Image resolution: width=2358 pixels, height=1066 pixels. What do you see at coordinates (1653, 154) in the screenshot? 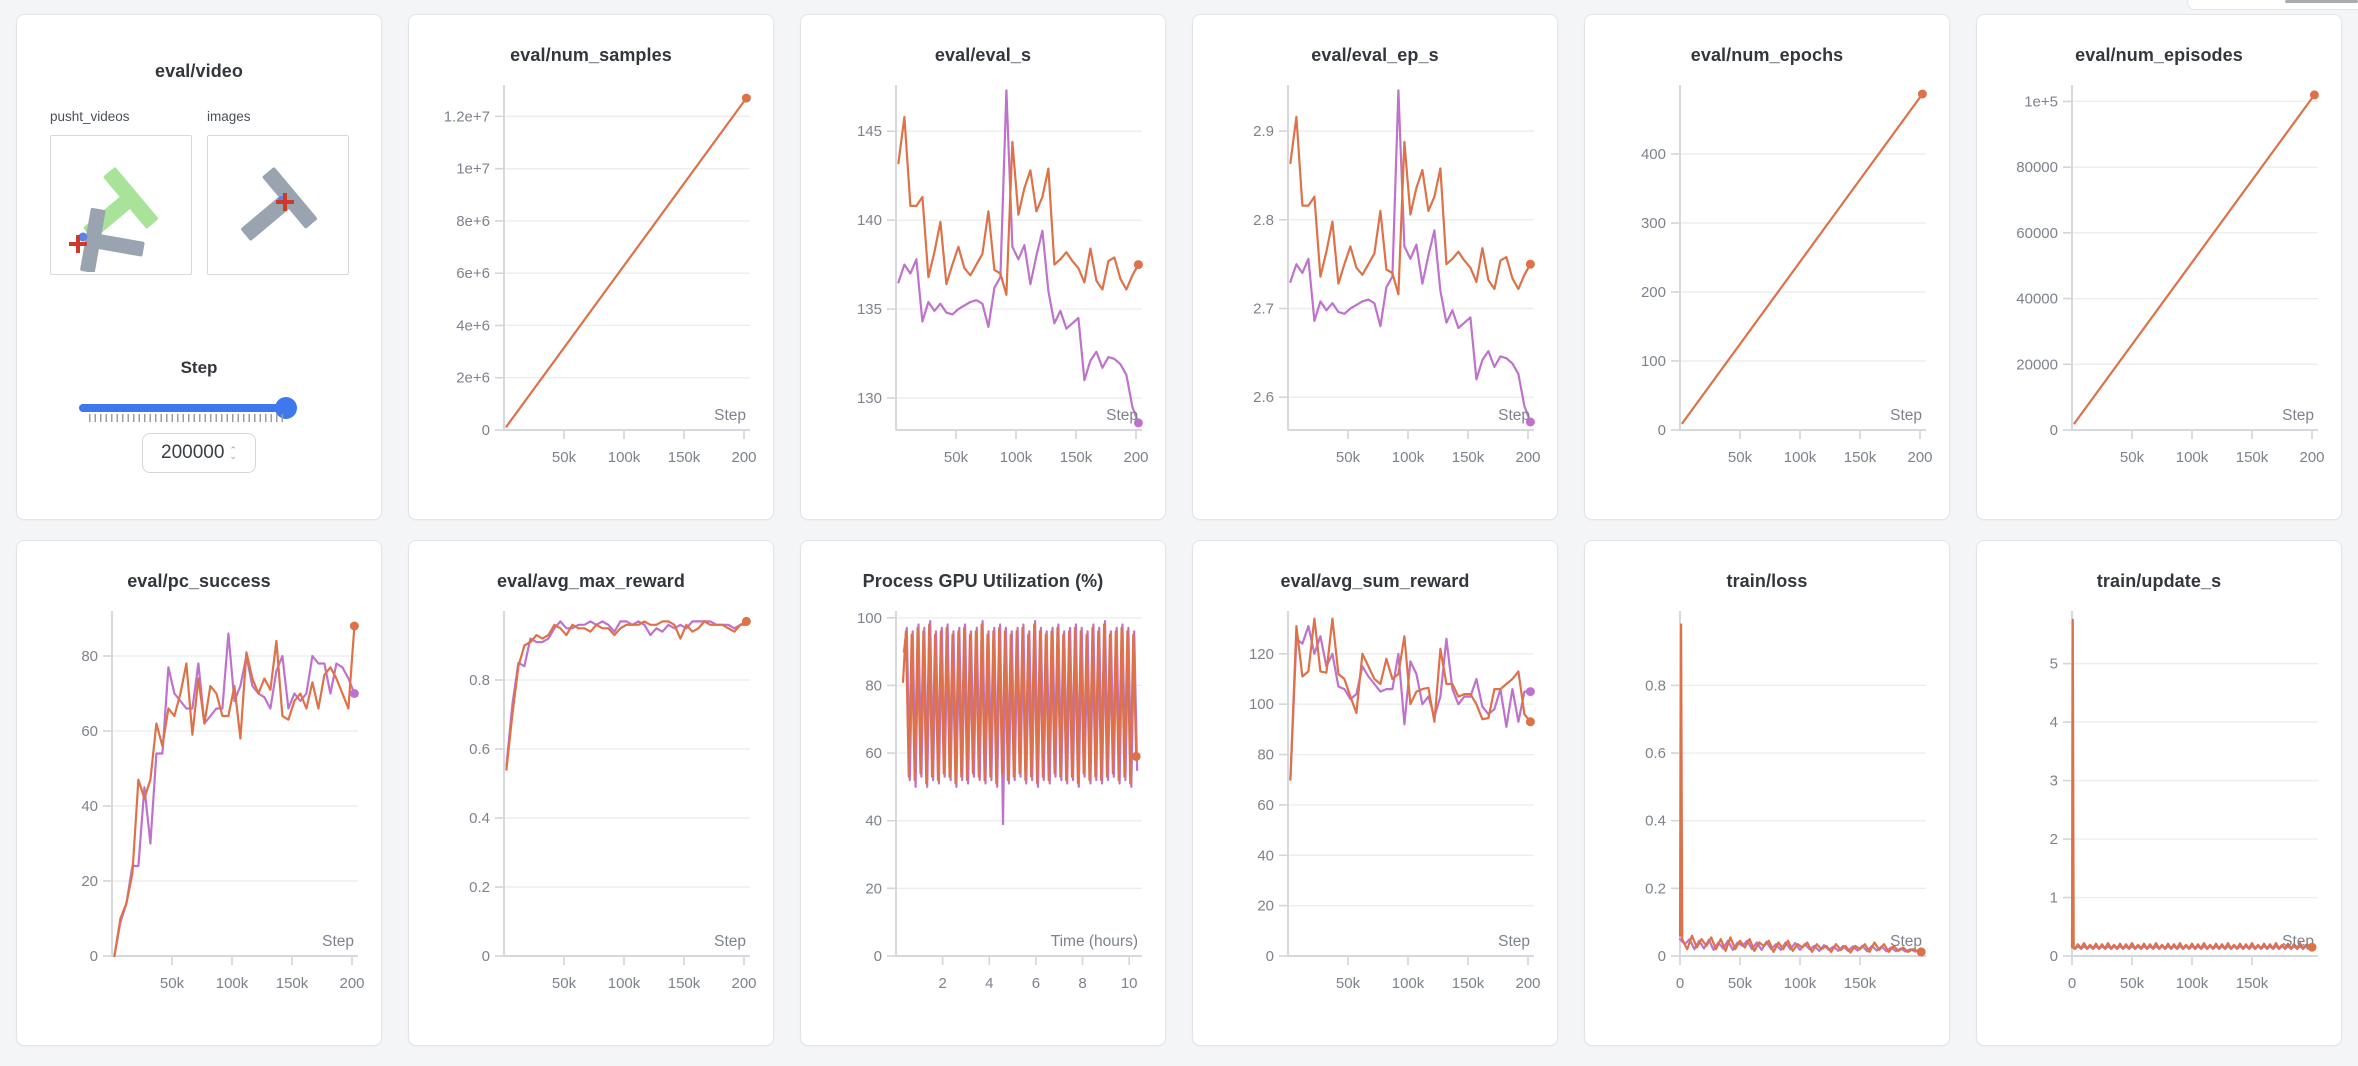
I see `y-tick-label: 400` at bounding box center [1653, 154].